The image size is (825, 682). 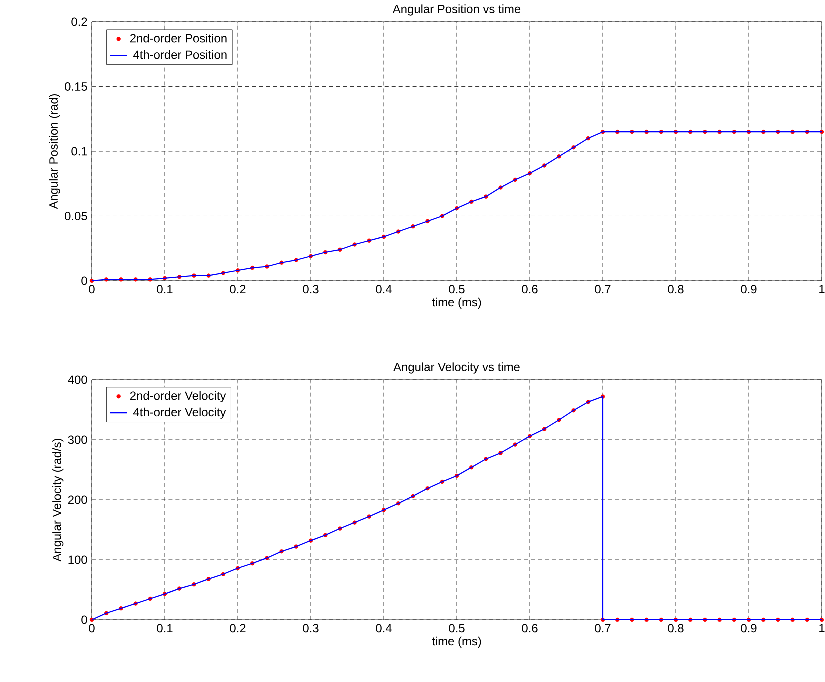 I want to click on y-tick-label: 200, so click(x=78, y=500).